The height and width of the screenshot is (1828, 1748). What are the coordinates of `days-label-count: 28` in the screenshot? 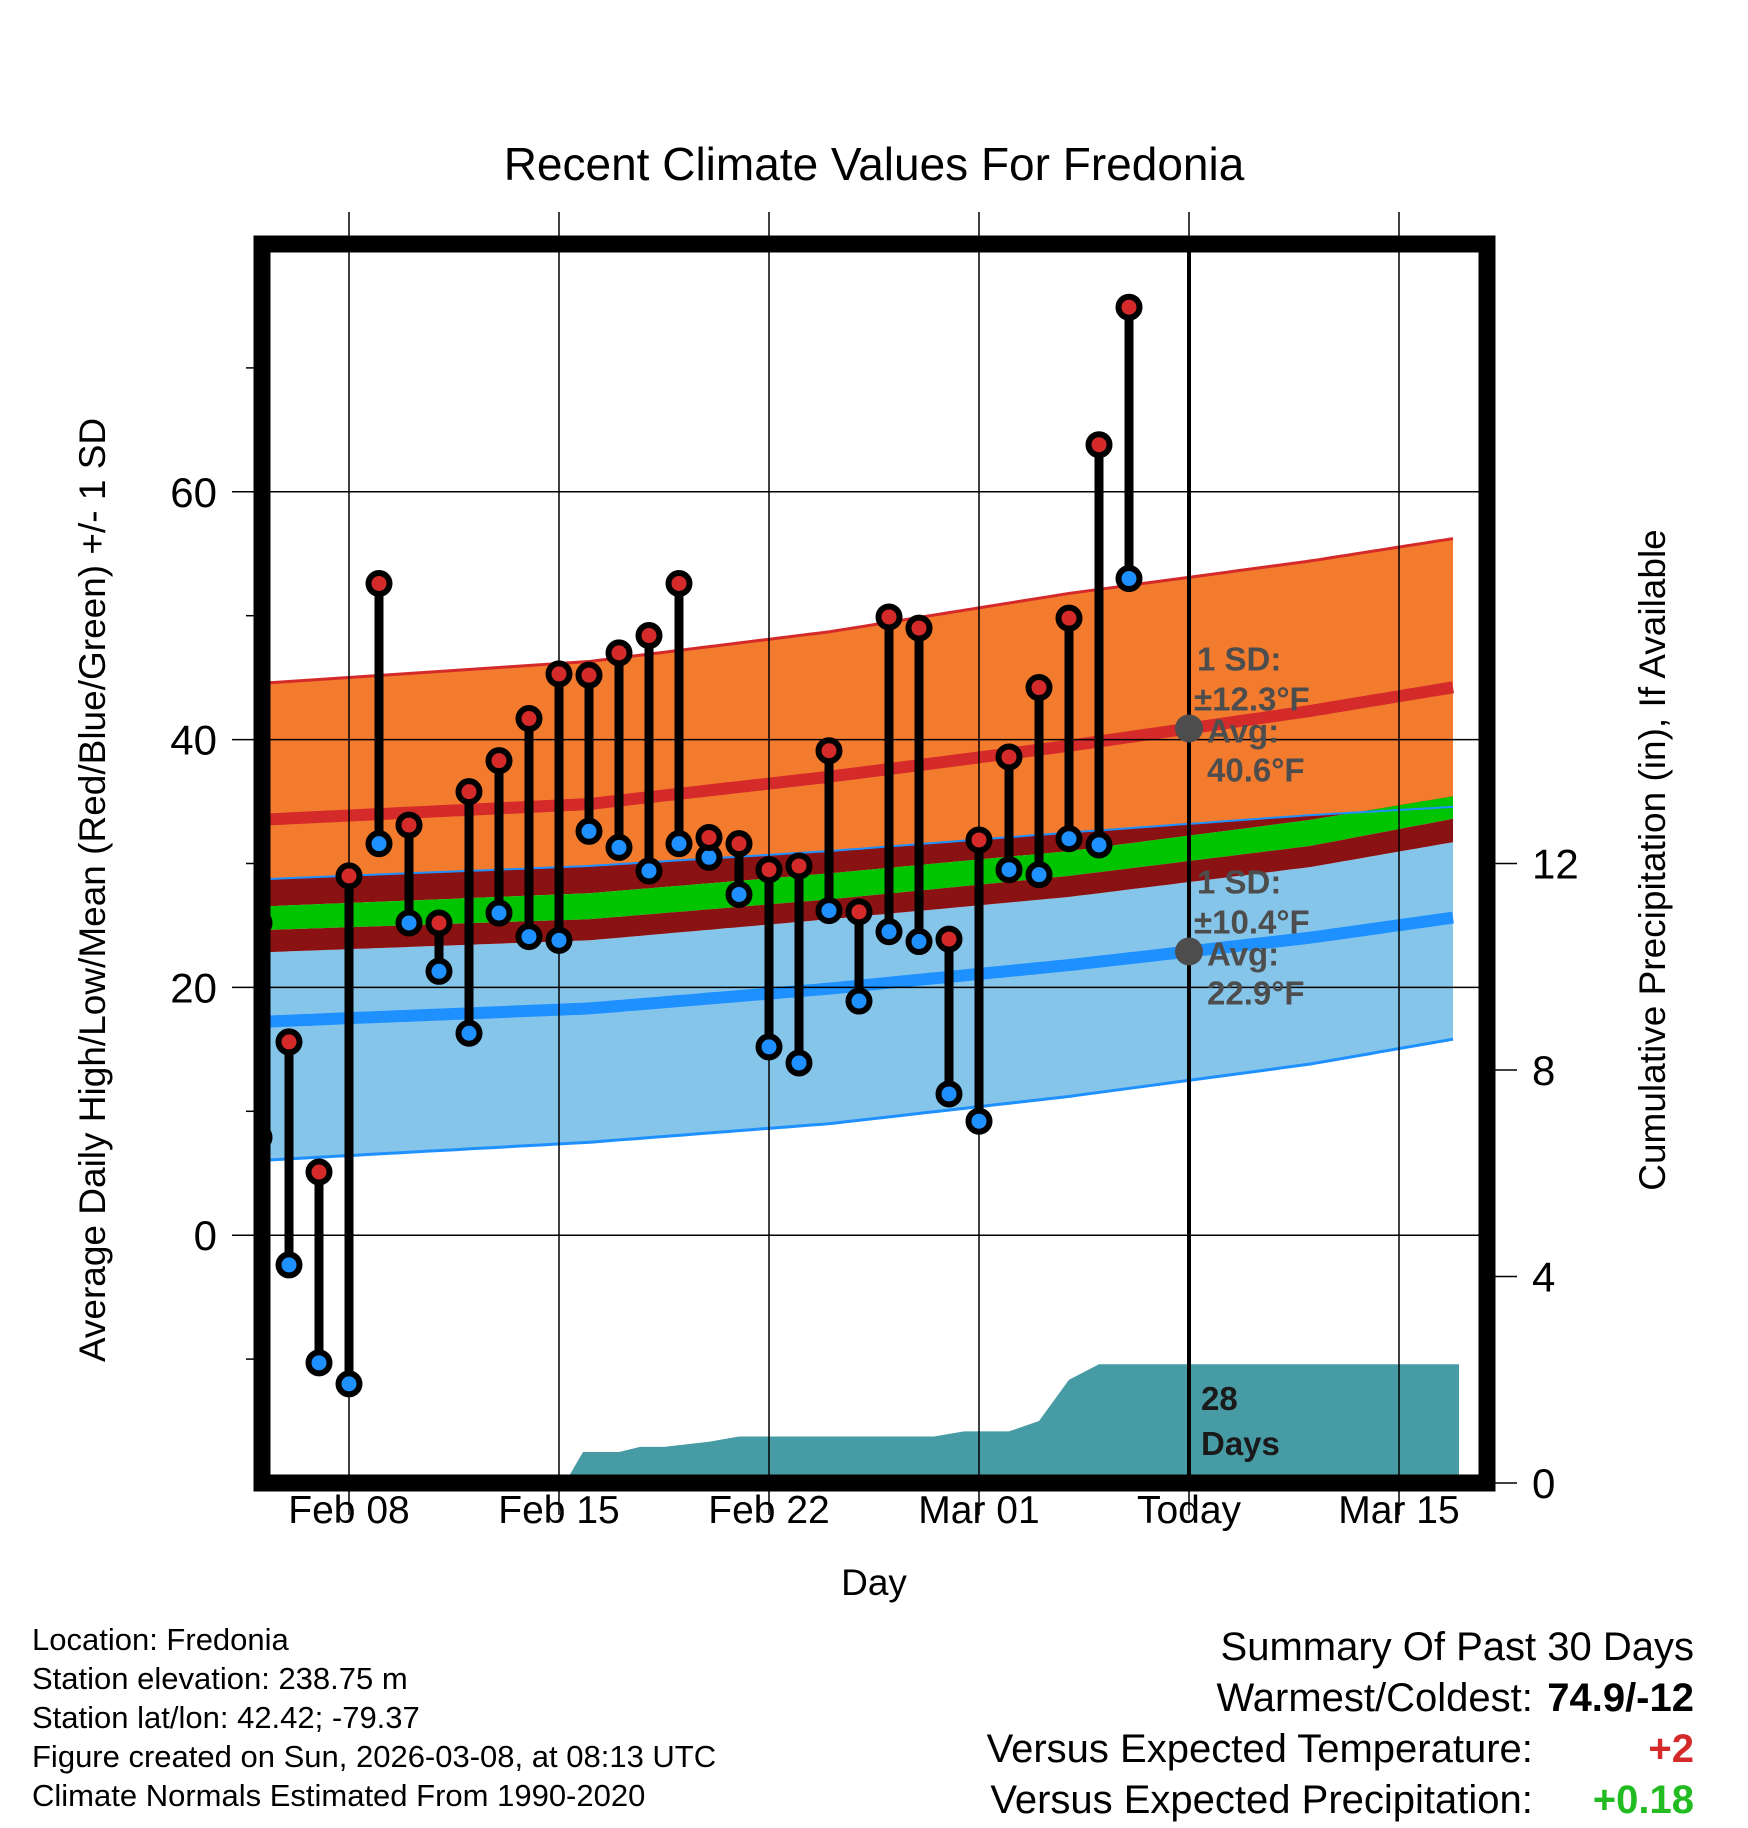 It's located at (1219, 1398).